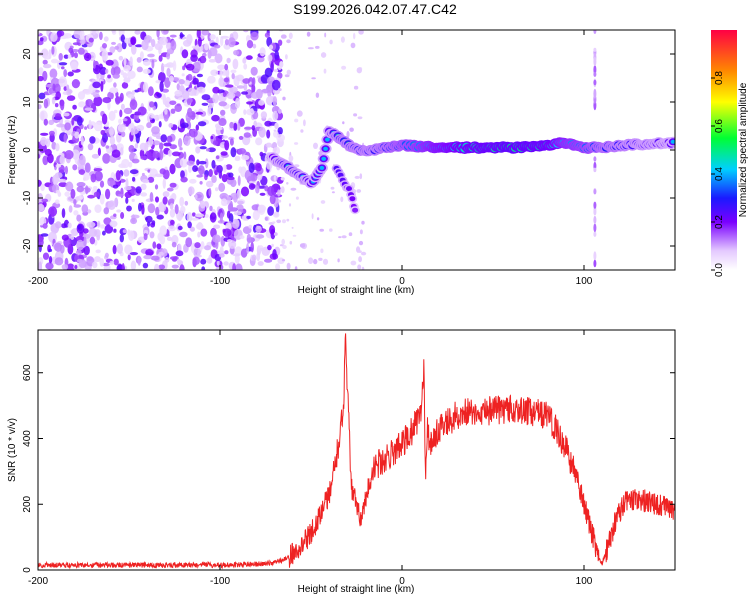 This screenshot has height=600, width=750. I want to click on ridge-blob, so click(349, 189).